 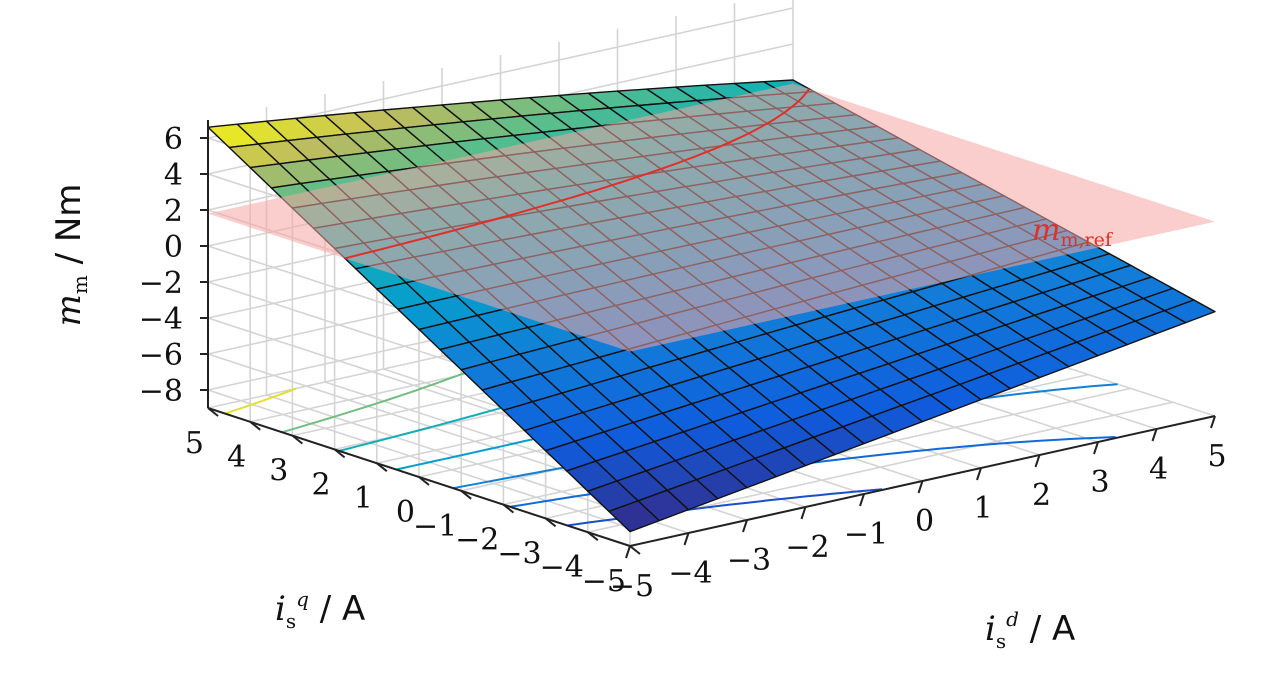 What do you see at coordinates (161, 355) in the screenshot?
I see `z-tick-label: −6` at bounding box center [161, 355].